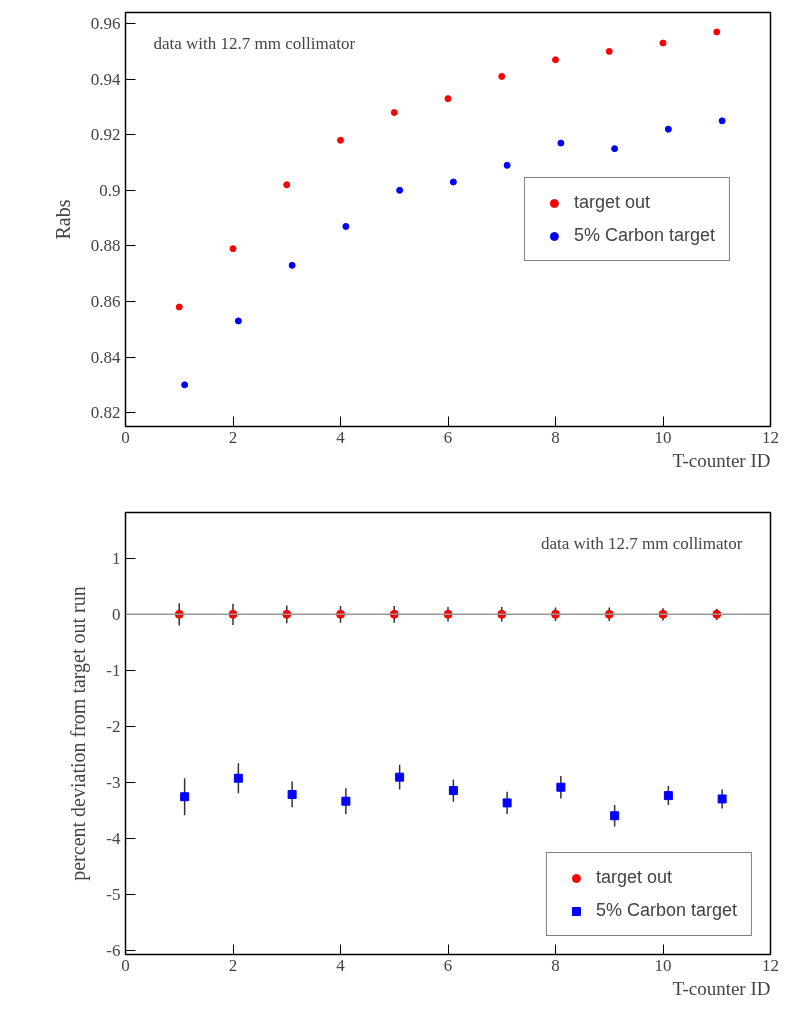 The height and width of the screenshot is (1032, 796). Describe the element at coordinates (113, 726) in the screenshot. I see `y-tick-label: -2` at that location.